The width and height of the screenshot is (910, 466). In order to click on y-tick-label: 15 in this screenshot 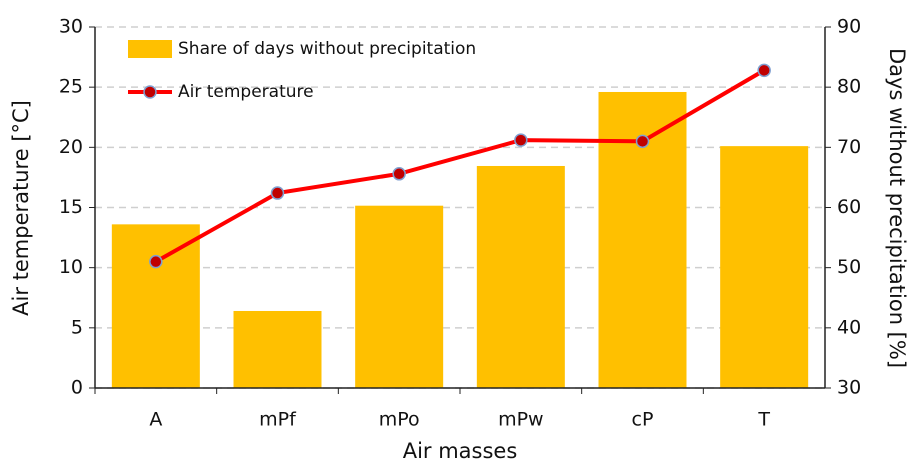, I will do `click(71, 207)`.